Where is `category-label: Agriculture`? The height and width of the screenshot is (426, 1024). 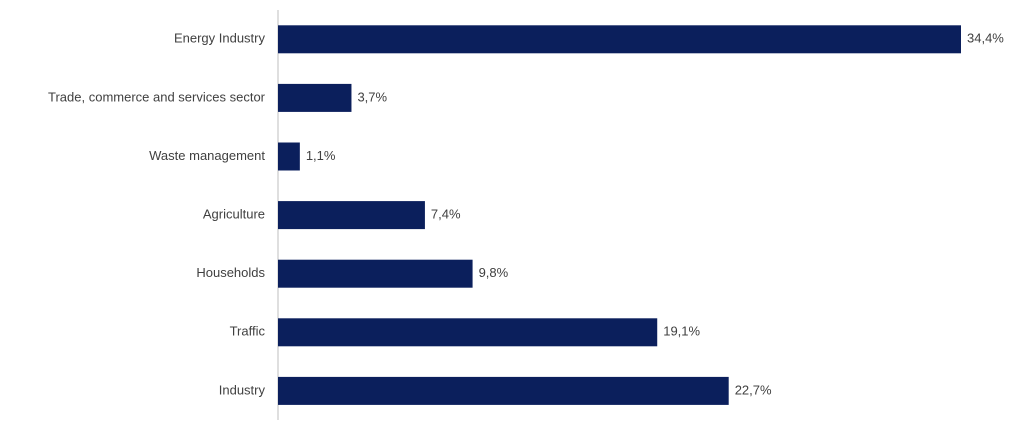 category-label: Agriculture is located at coordinates (234, 214).